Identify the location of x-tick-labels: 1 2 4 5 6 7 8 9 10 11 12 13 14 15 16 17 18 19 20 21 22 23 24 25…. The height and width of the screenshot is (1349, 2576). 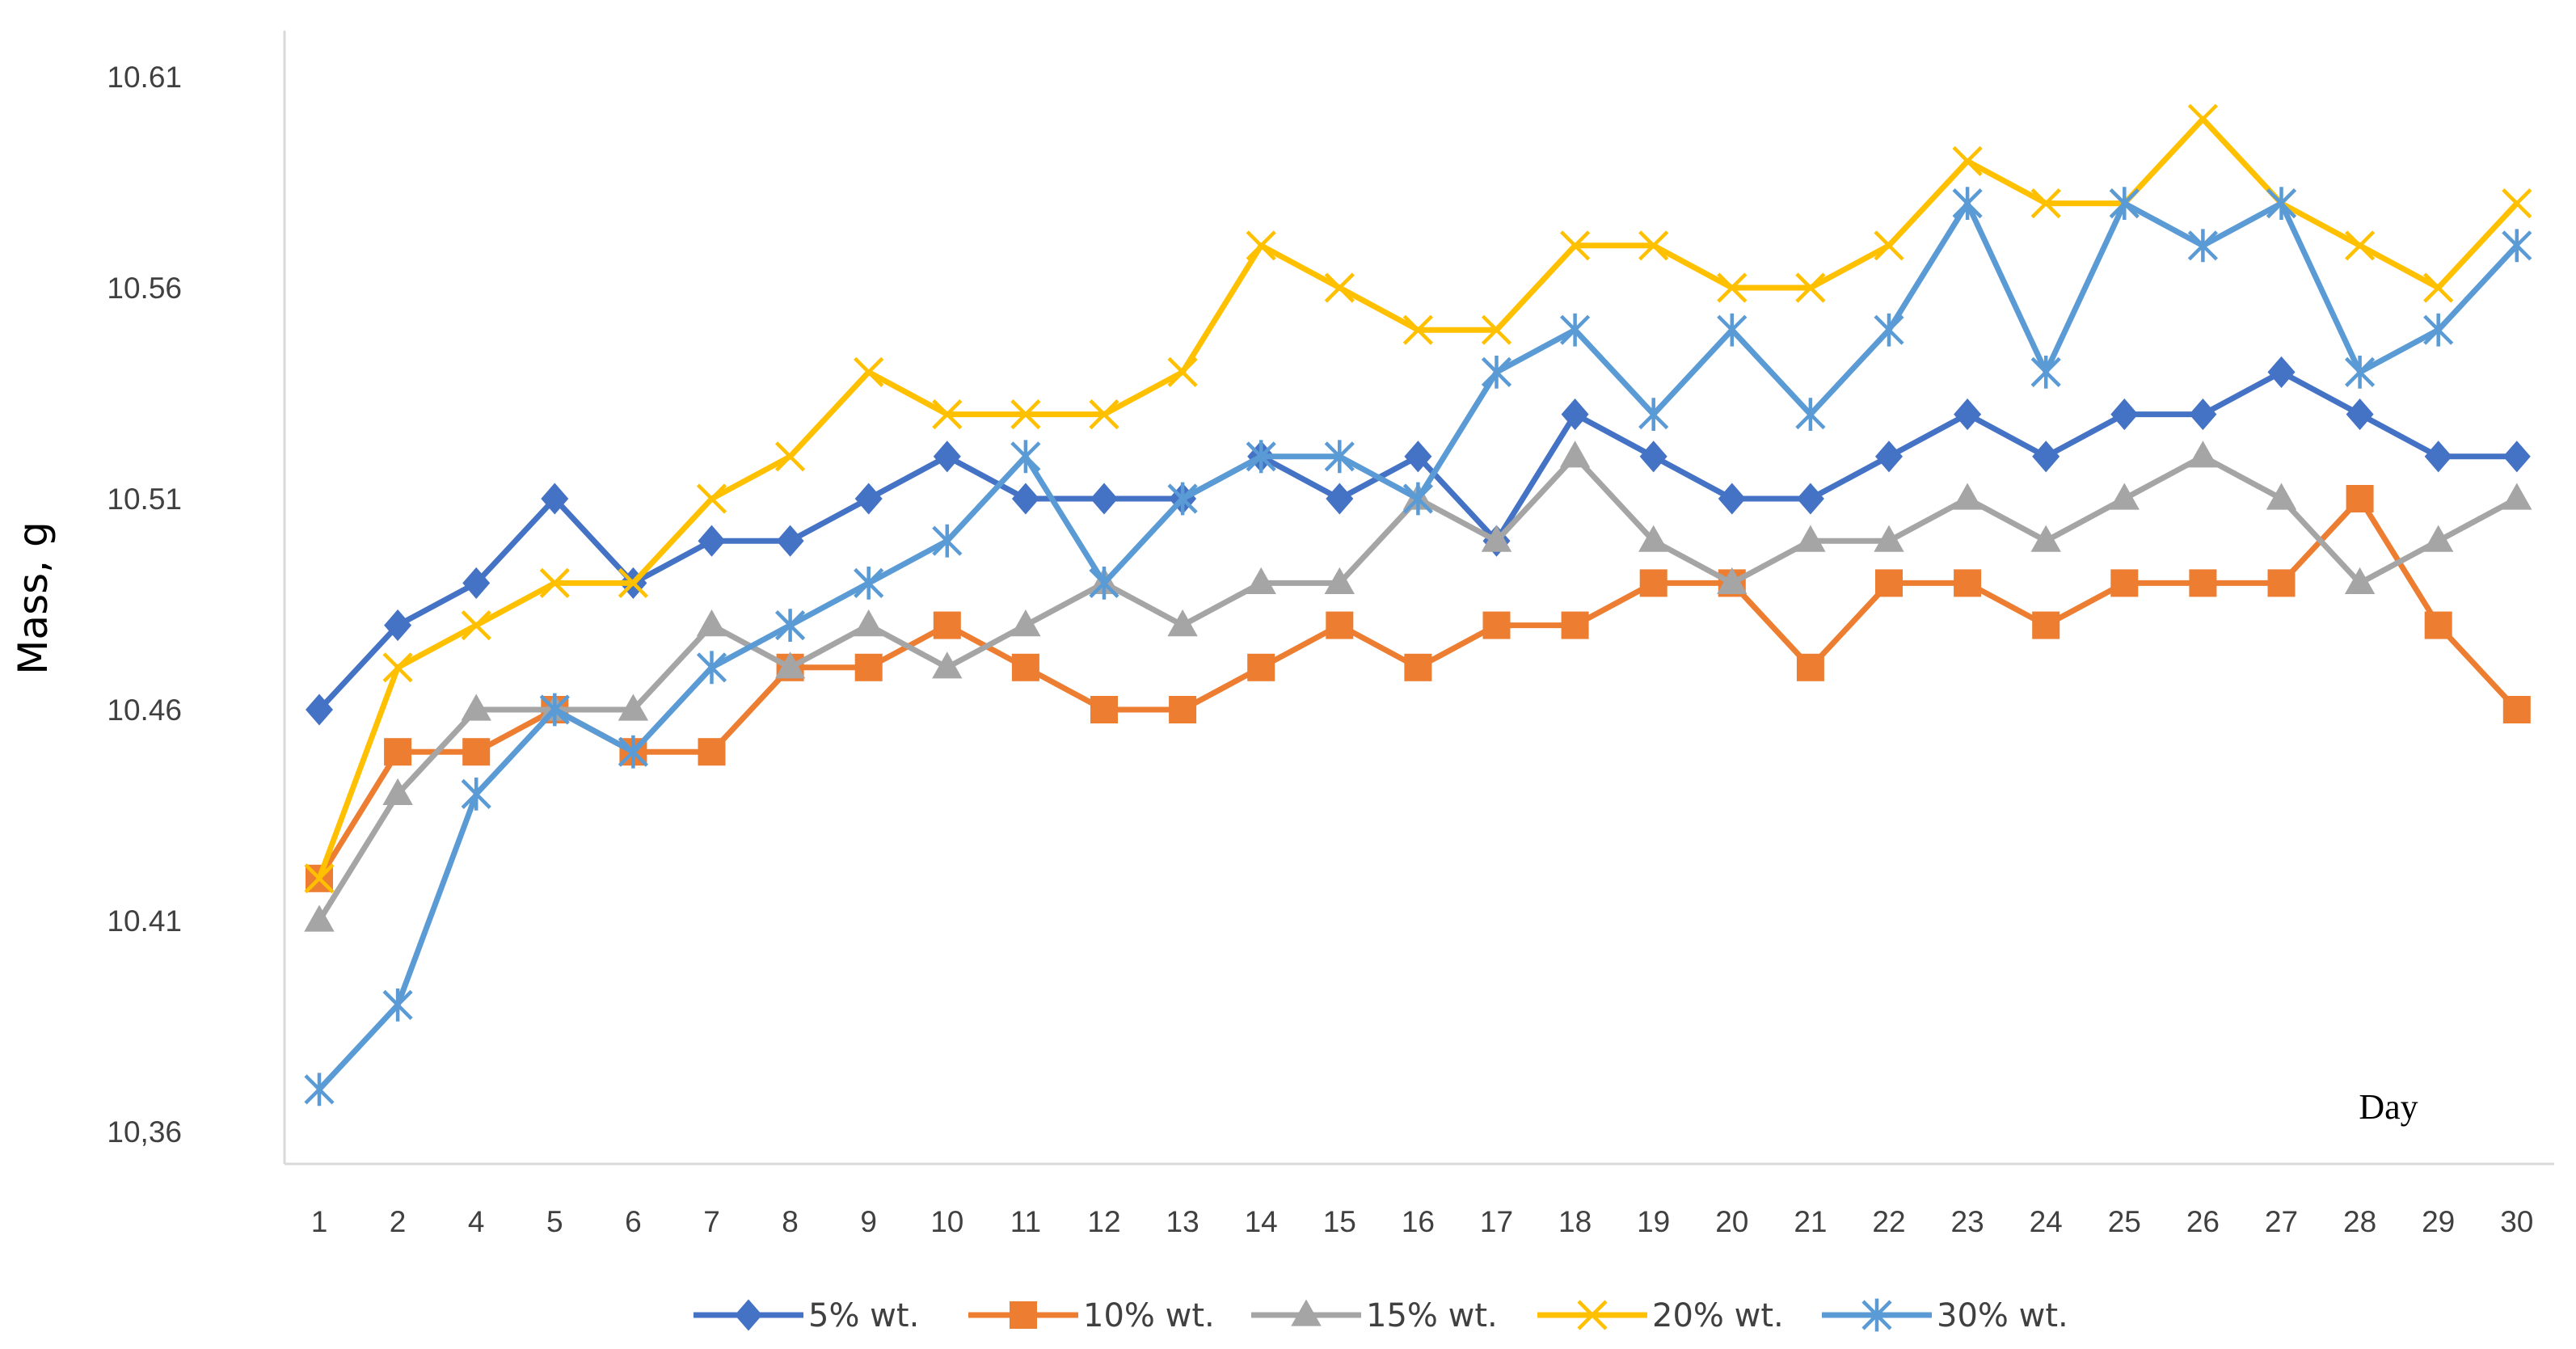
(1422, 1222).